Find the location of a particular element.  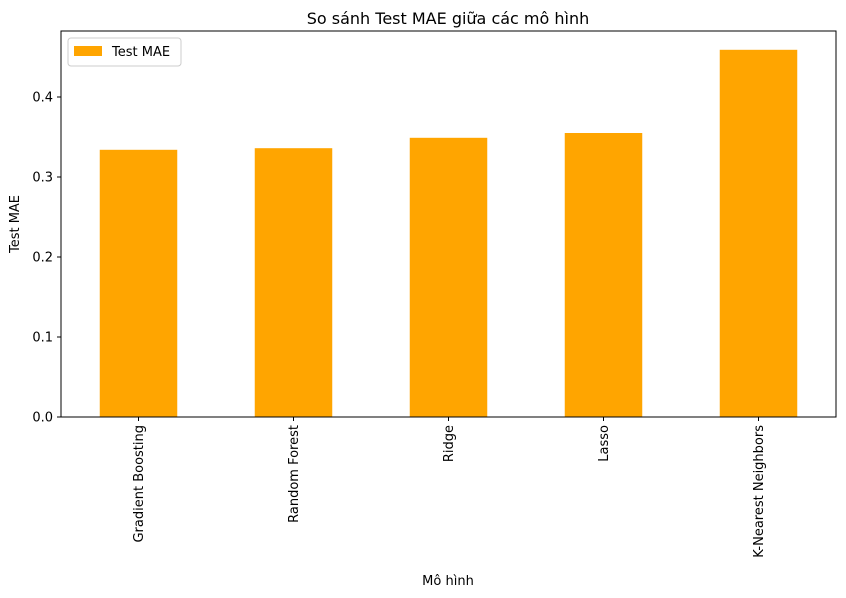

y-tick-label: 0.4 is located at coordinates (42, 98).